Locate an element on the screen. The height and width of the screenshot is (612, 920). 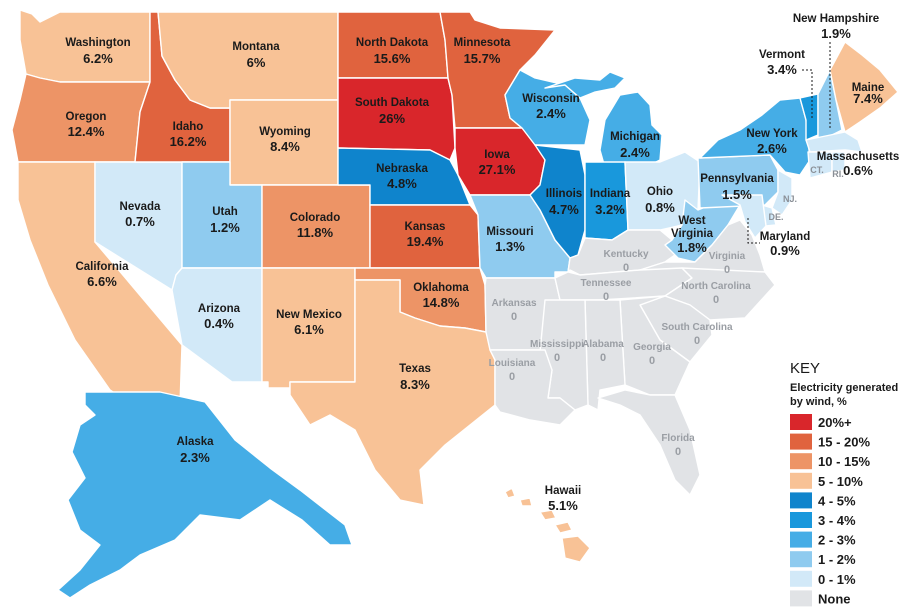
label-nj-abbr: NJ. is located at coordinates (790, 199).